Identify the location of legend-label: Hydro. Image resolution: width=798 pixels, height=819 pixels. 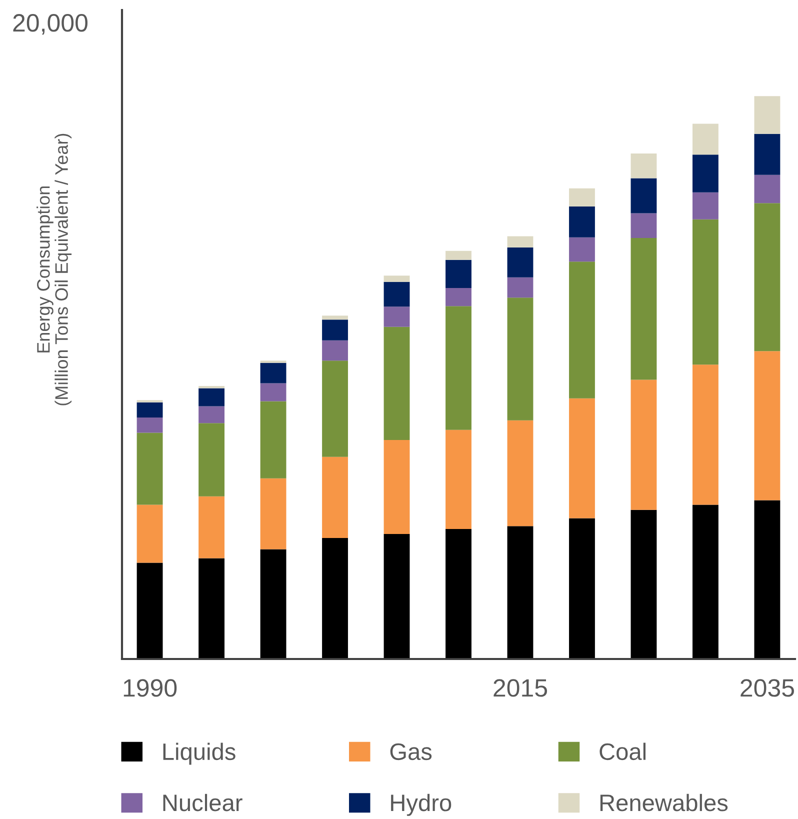
(421, 805).